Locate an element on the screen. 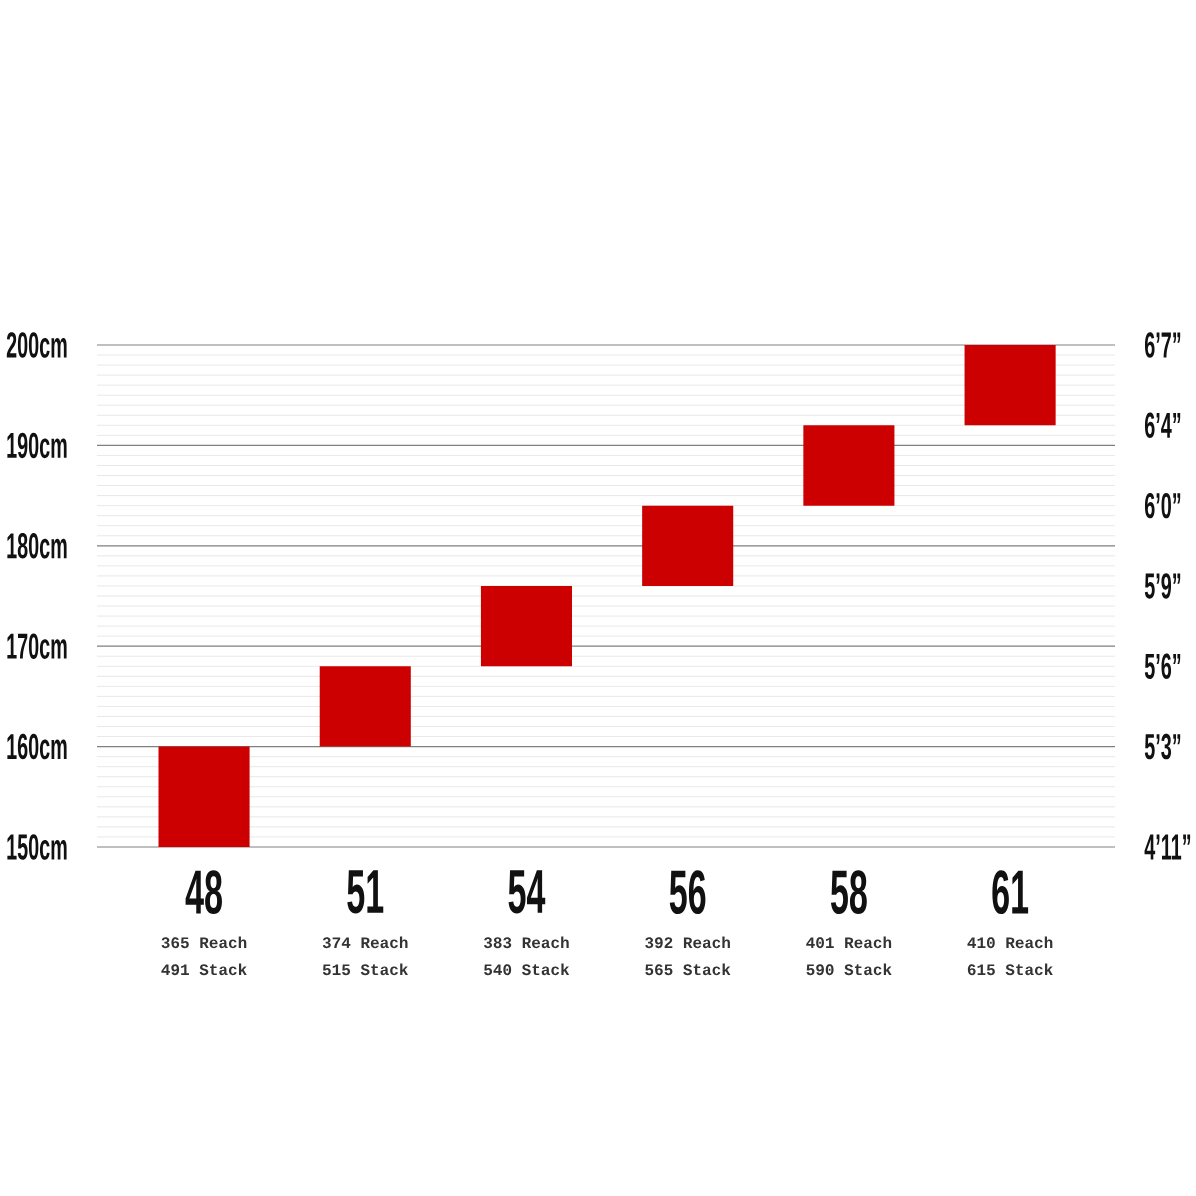  y-tick-label: 160cm is located at coordinates (37, 746).